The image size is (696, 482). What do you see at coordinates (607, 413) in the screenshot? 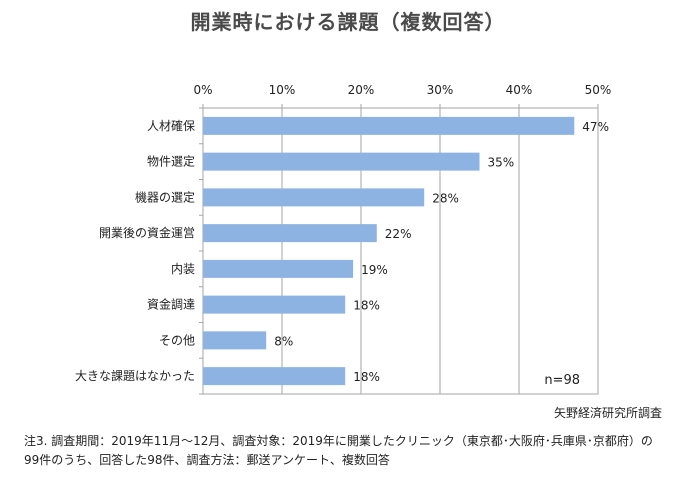
I see `source-credit: 矢野経済研究所調査` at bounding box center [607, 413].